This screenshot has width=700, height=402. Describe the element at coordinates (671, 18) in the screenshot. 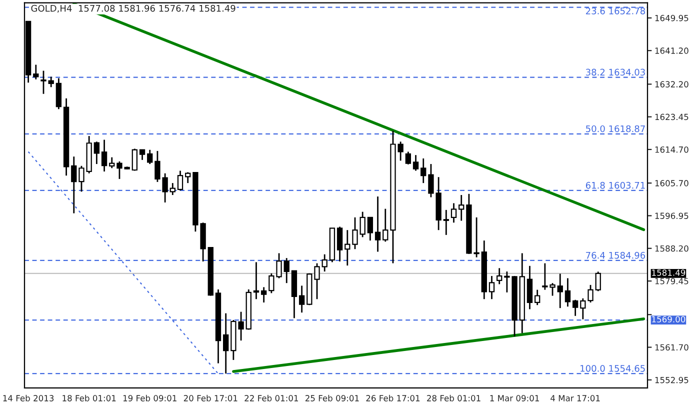

I see `y-tick-label: 1649.95` at that location.